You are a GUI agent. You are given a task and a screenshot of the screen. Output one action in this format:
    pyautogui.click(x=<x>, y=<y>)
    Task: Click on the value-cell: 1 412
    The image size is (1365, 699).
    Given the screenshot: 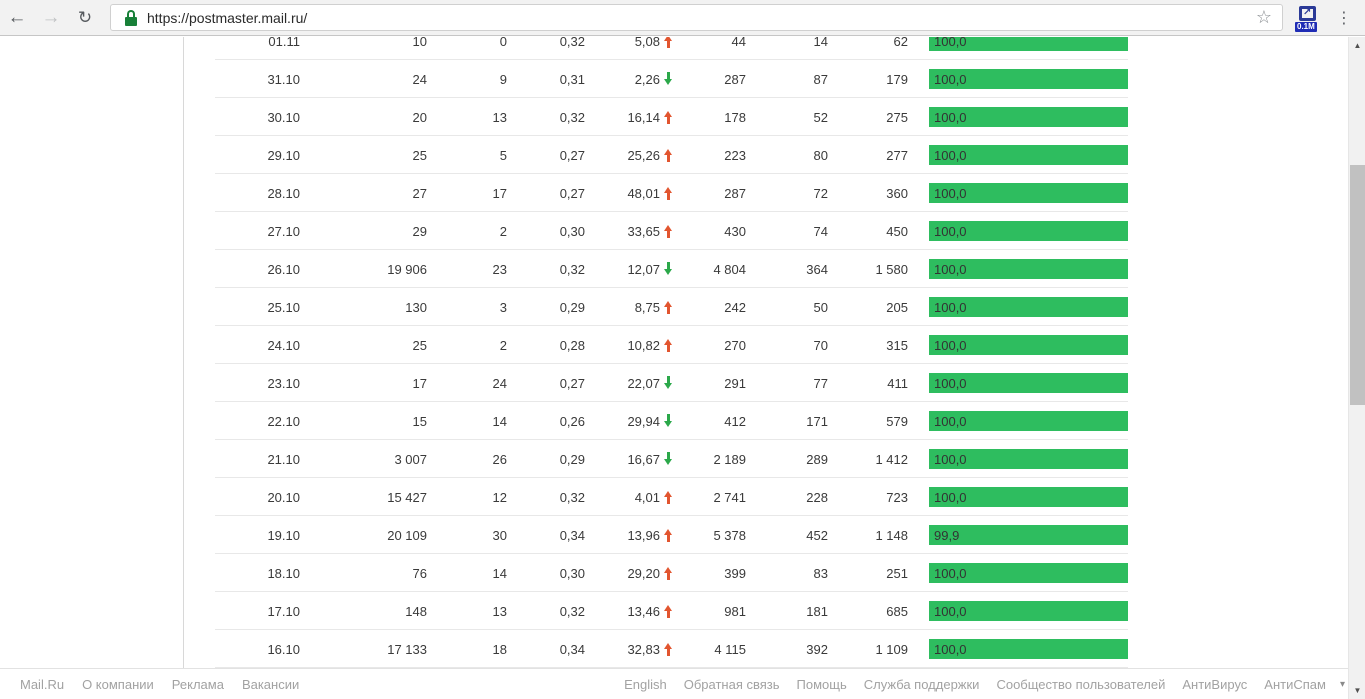 What is the action you would take?
    pyautogui.click(x=891, y=459)
    